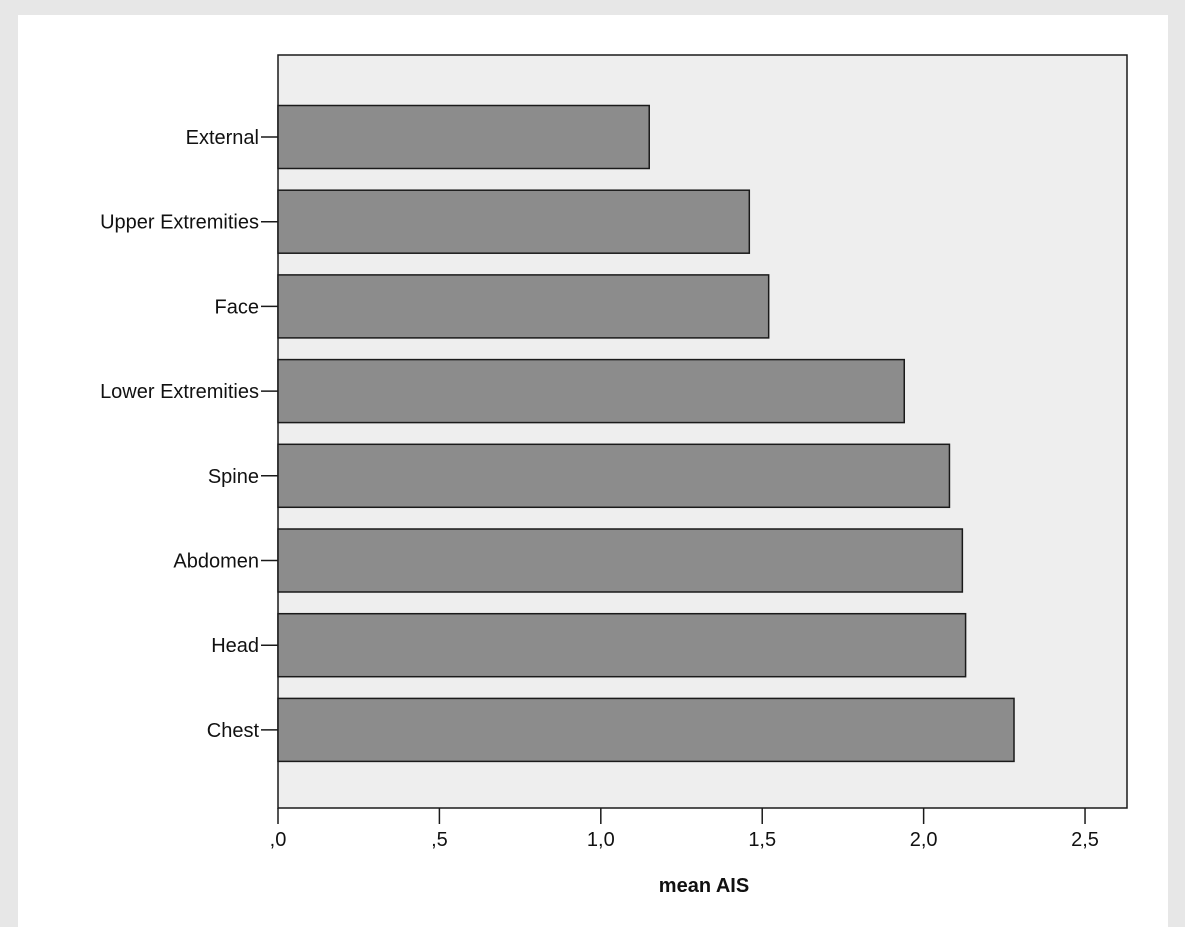  I want to click on x-tick-label: 2,0, so click(924, 840).